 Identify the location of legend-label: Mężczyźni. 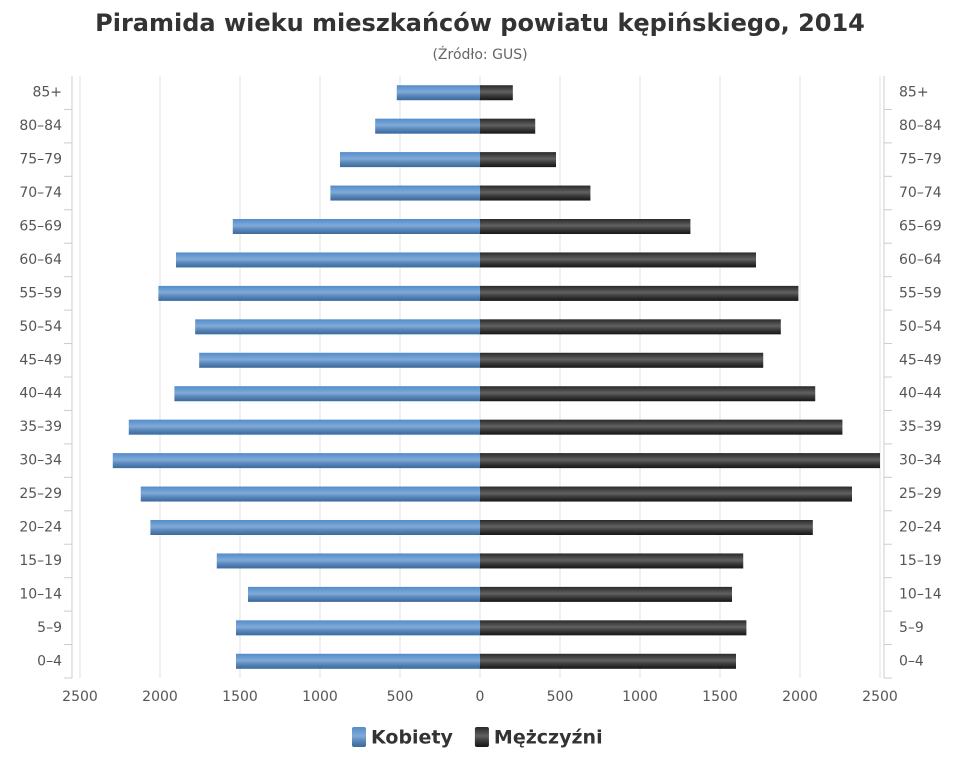
(548, 738).